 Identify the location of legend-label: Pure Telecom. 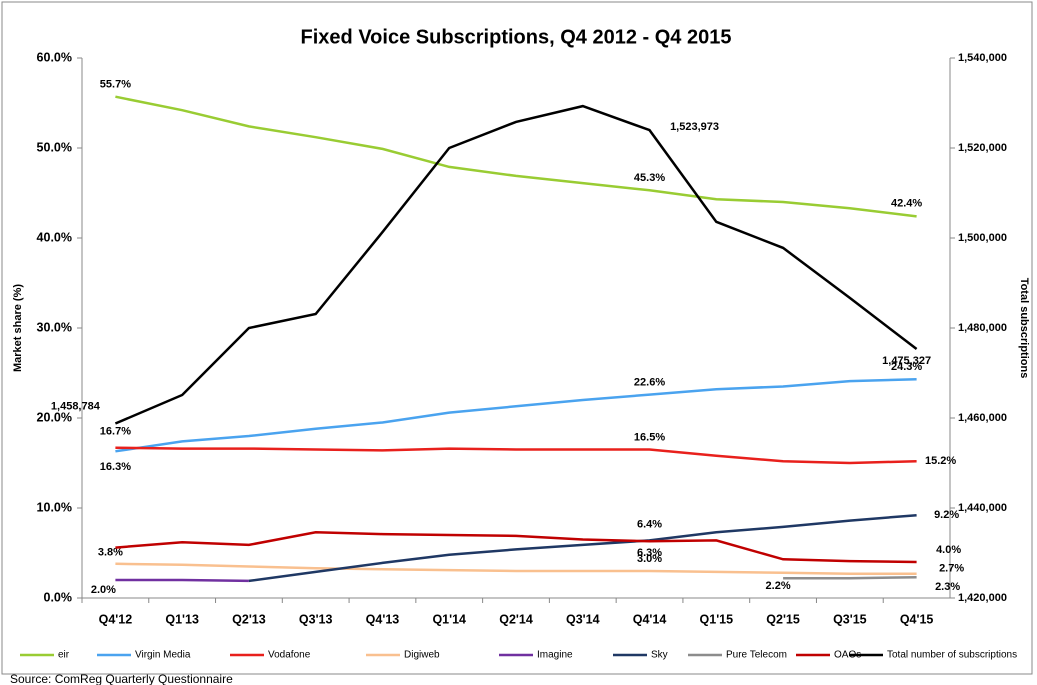
(756, 655).